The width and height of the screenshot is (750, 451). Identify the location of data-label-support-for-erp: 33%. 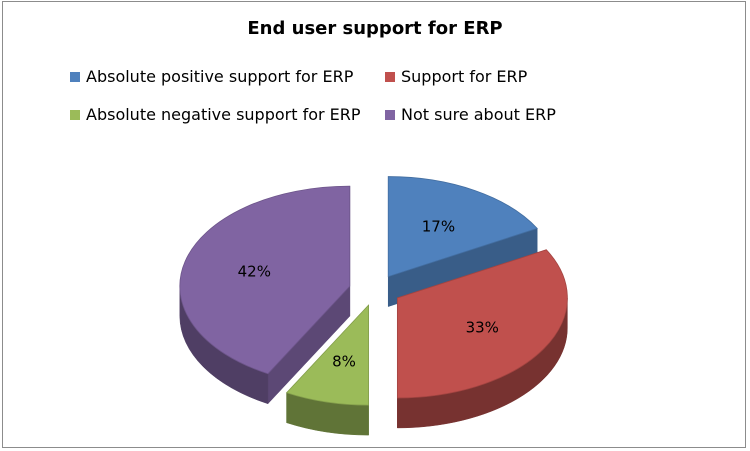
(482, 327).